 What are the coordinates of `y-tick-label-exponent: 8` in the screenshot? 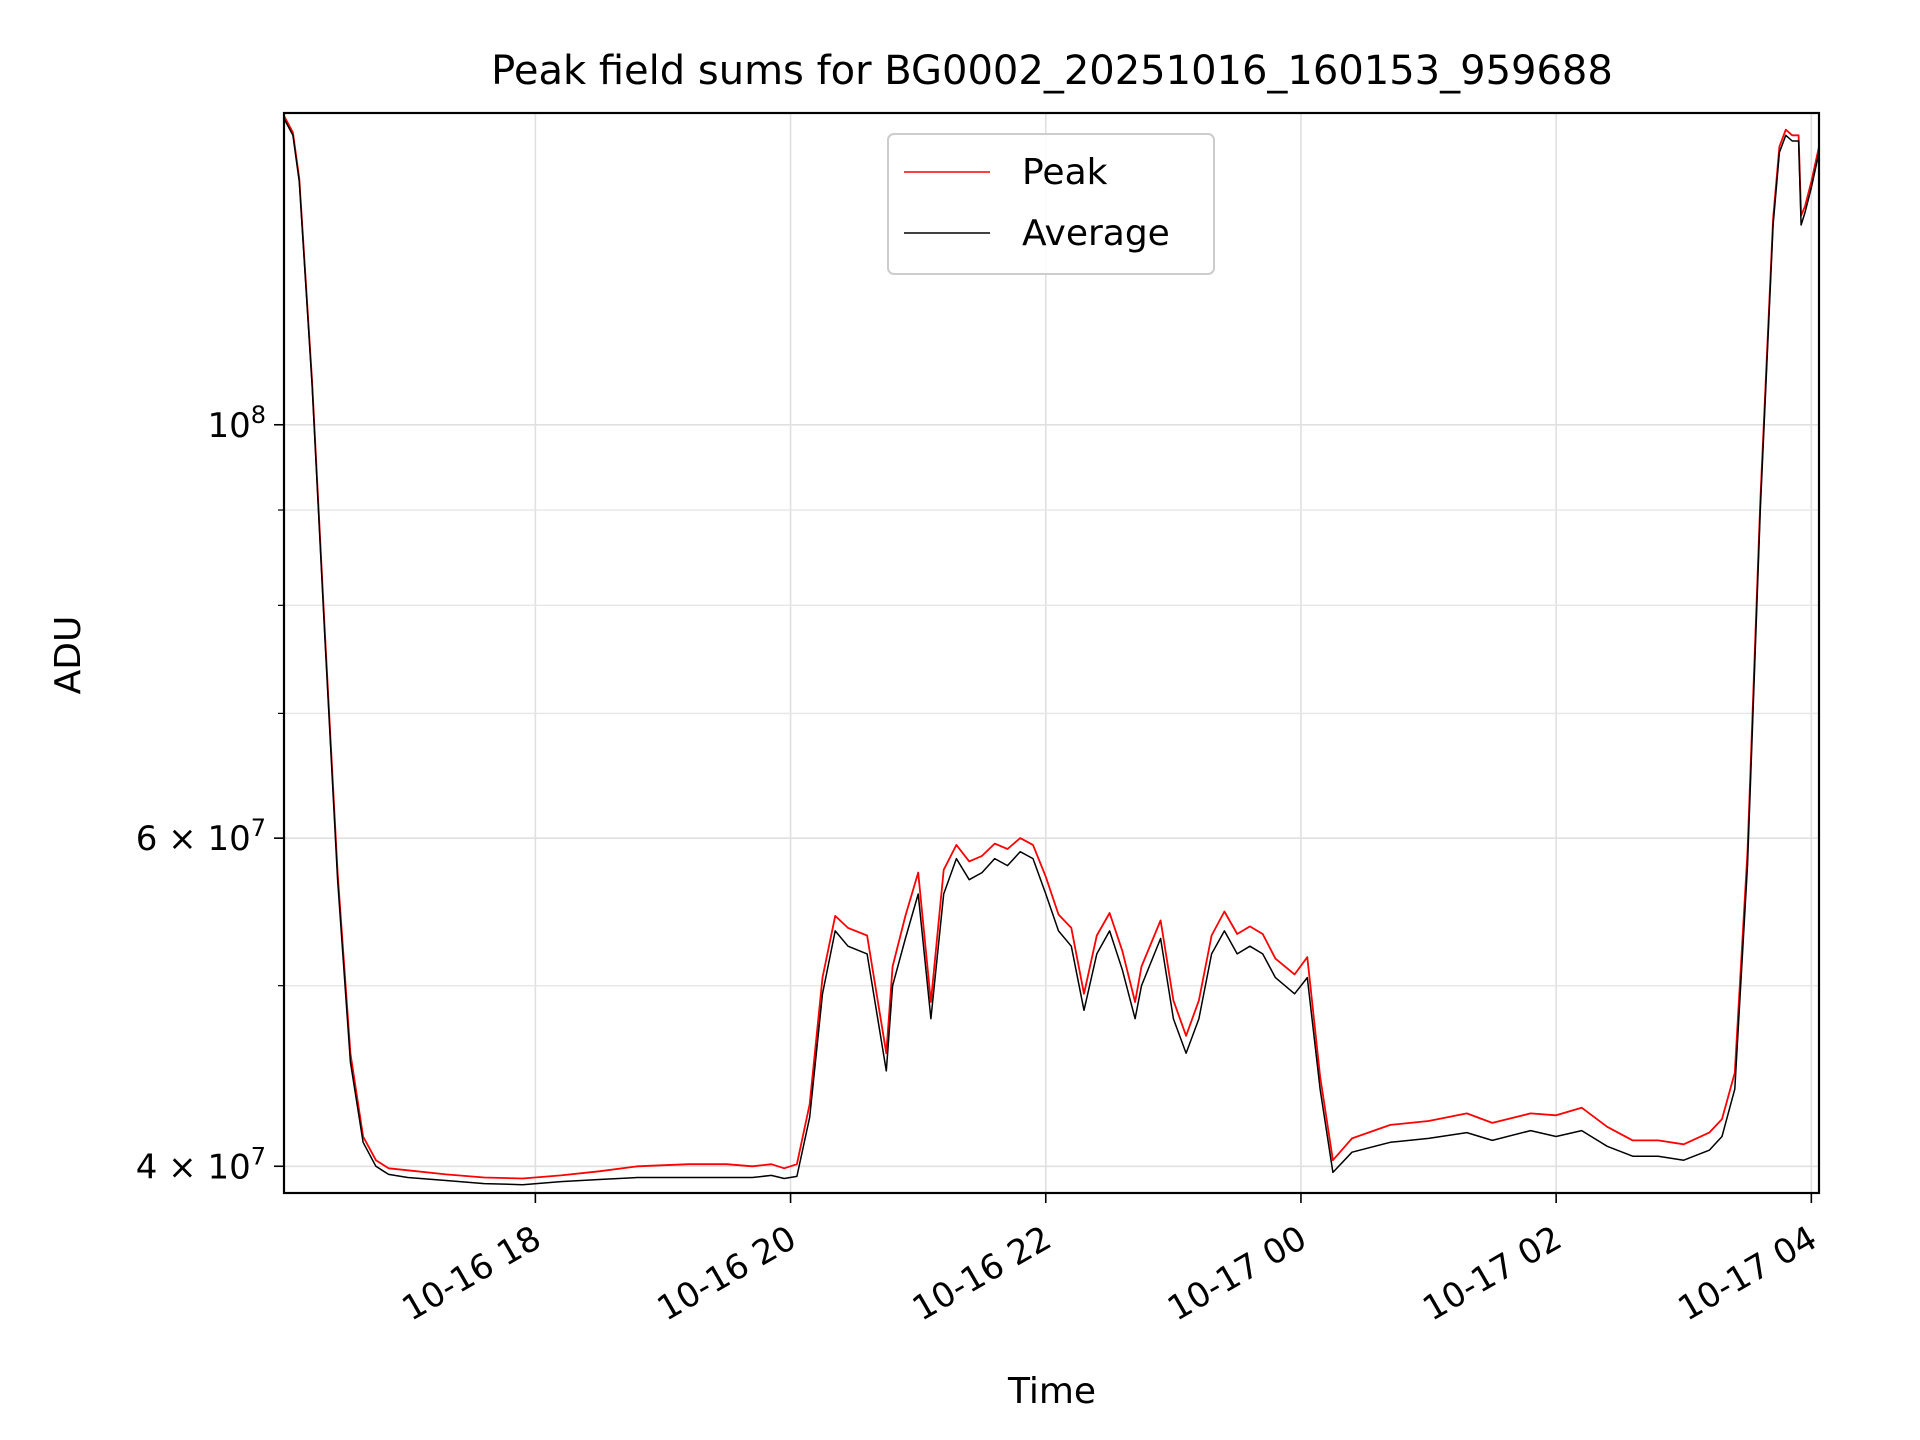 It's located at (258, 415).